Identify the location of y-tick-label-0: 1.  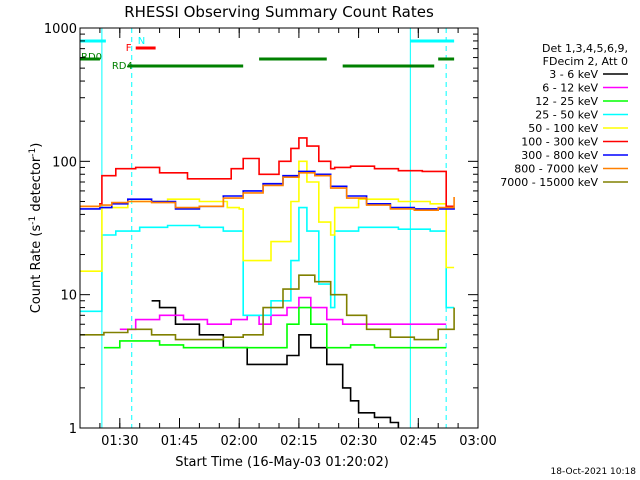
(73, 429).